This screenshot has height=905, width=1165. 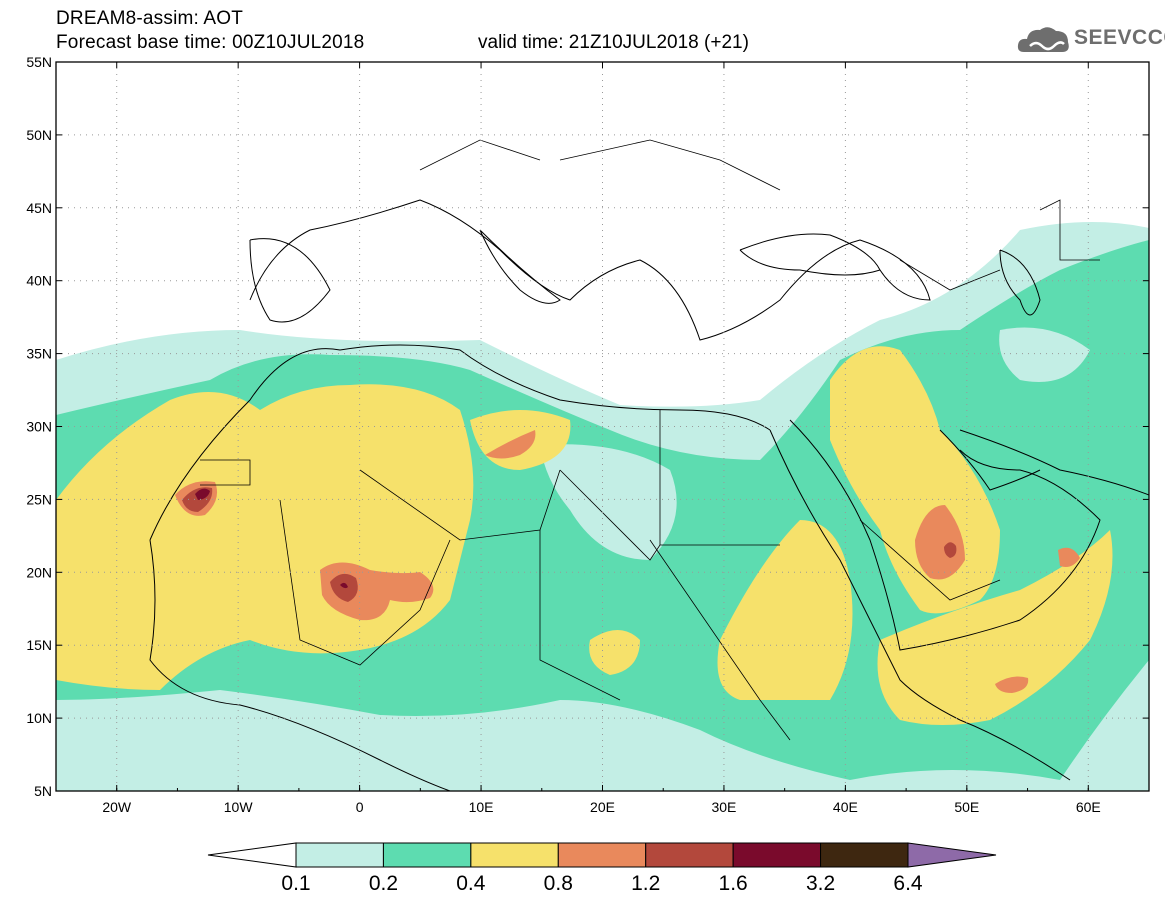 I want to click on italy-coast, so click(x=520, y=266).